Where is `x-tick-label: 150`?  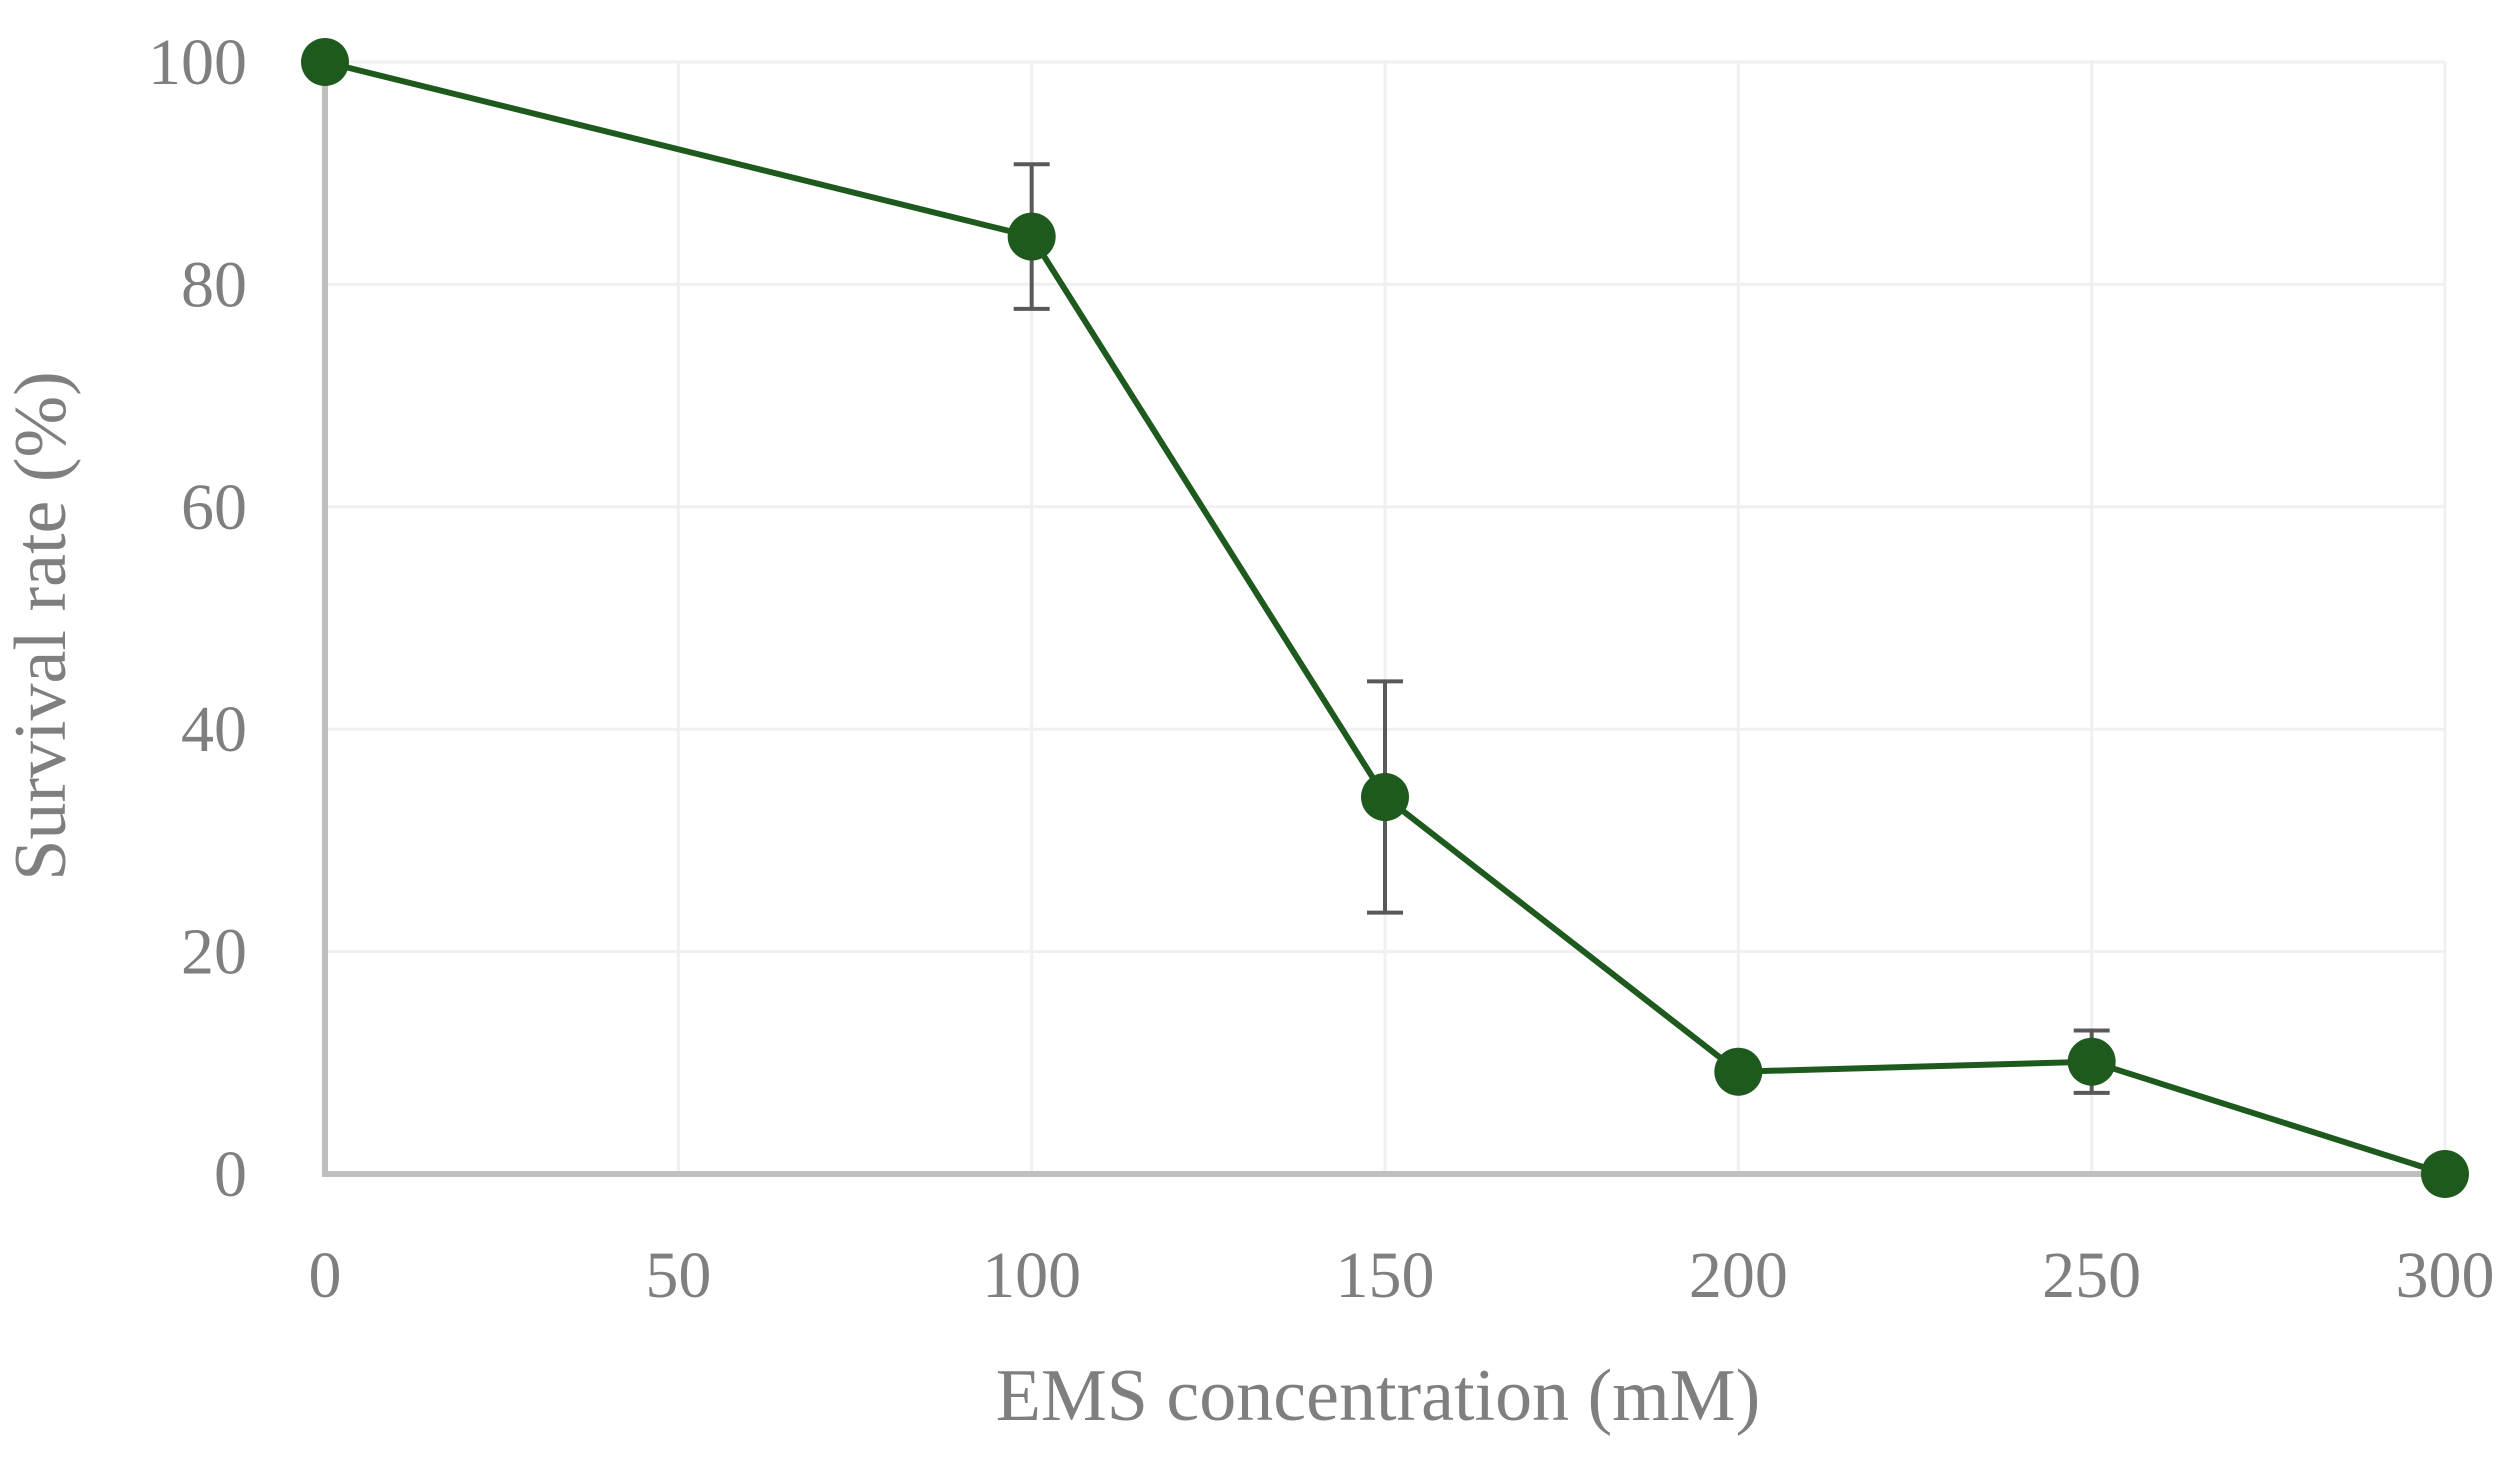
x-tick-label: 150 is located at coordinates (1385, 1275).